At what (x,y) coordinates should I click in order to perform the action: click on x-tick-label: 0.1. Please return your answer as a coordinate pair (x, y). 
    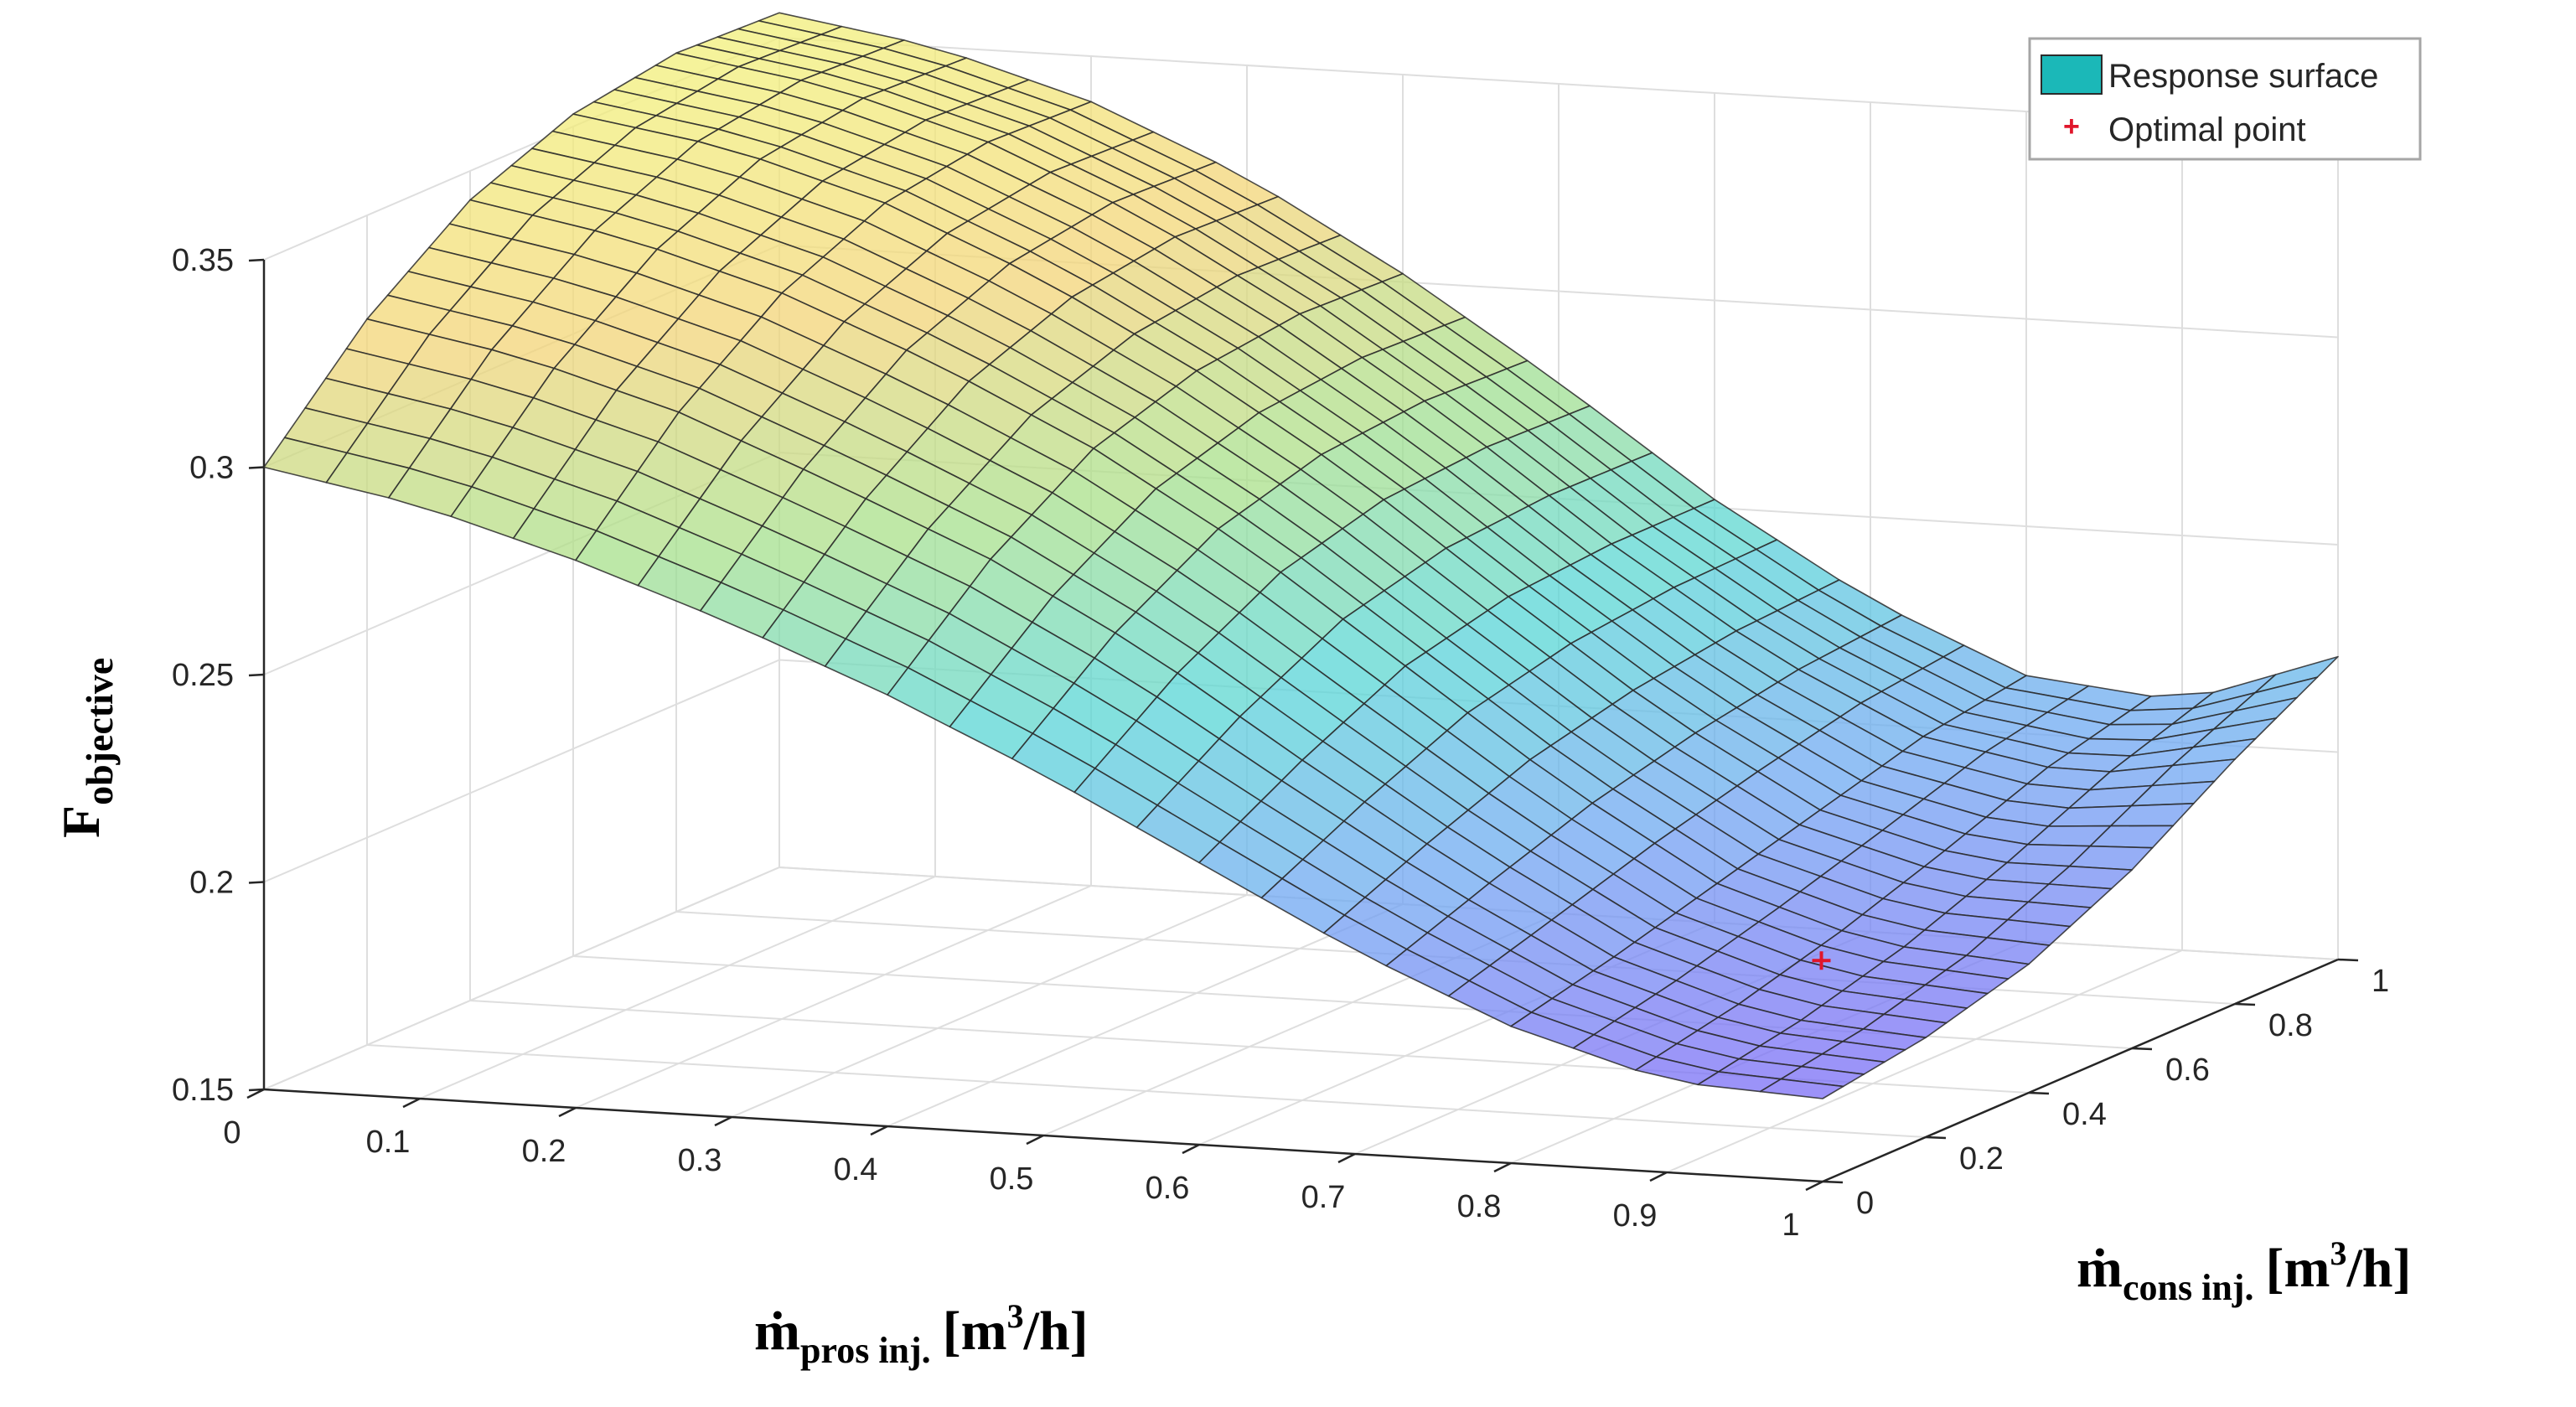
    Looking at the image, I should click on (388, 1142).